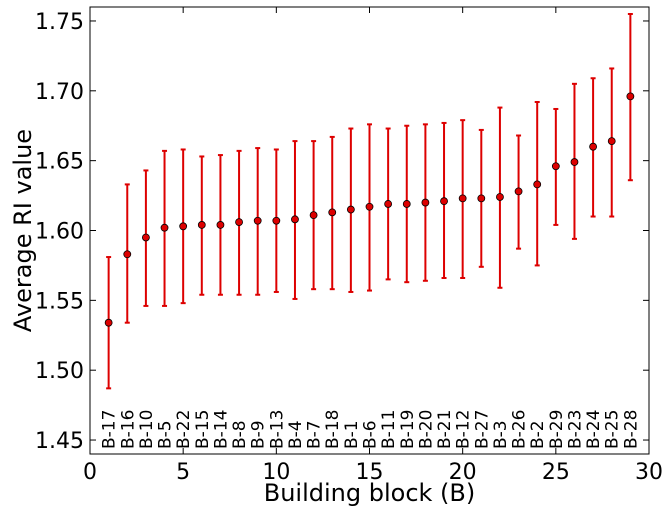  What do you see at coordinates (315, 434) in the screenshot?
I see `block-label: B-7` at bounding box center [315, 434].